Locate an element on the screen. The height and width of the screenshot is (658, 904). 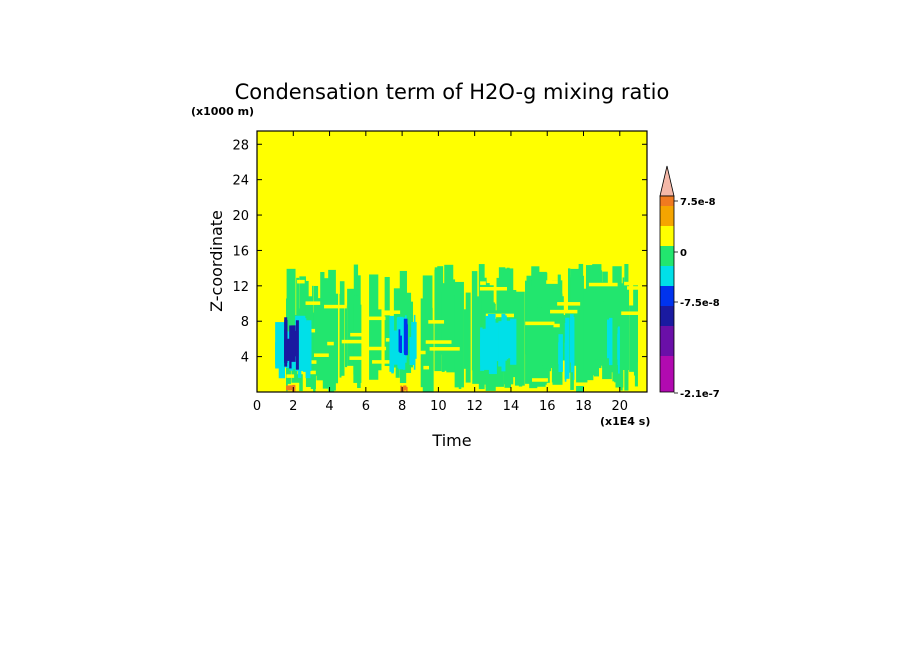
x-tick-label: 0 is located at coordinates (257, 406).